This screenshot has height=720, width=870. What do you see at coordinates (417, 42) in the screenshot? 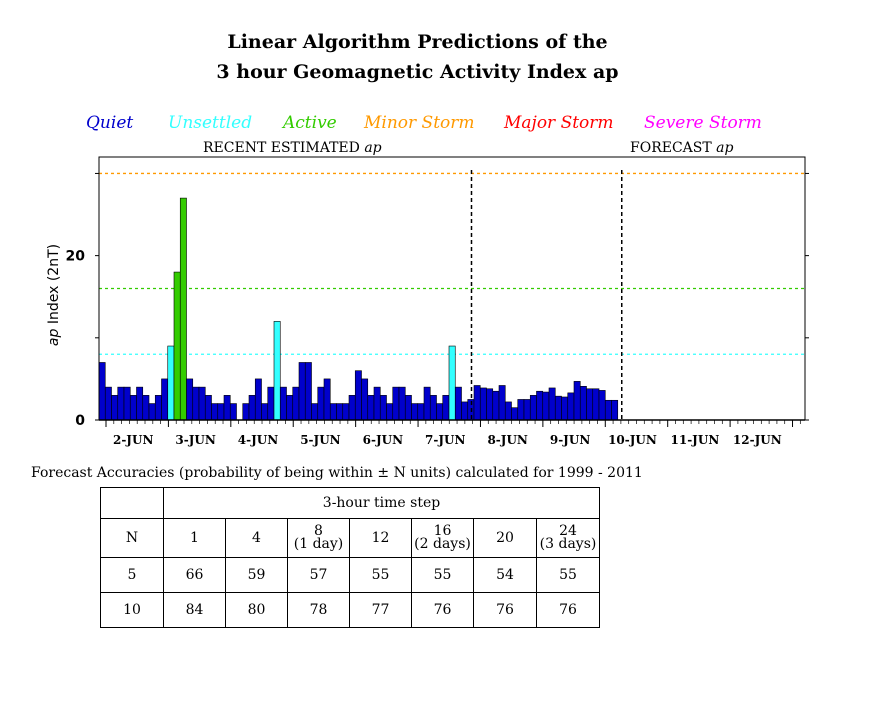
I see `chart-title-line1: Linear Algorithm Predictions of the` at bounding box center [417, 42].